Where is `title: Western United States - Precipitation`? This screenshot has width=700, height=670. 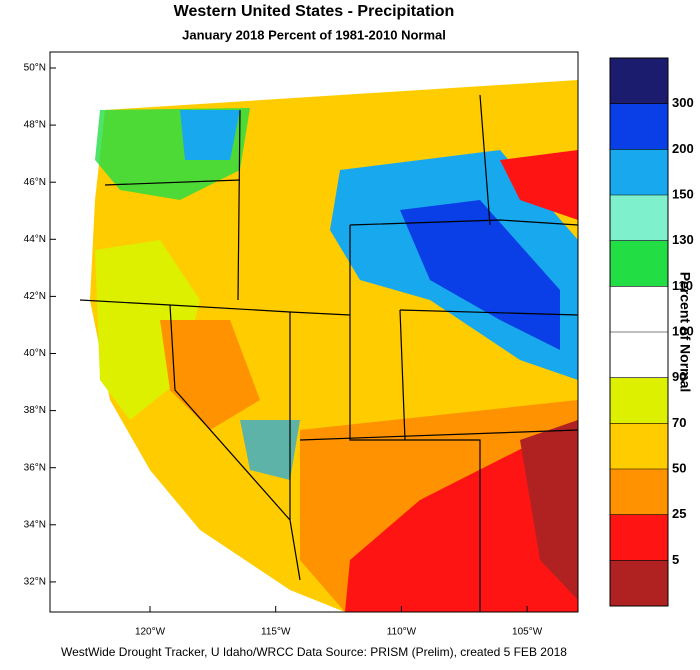 title: Western United States - Precipitation is located at coordinates (314, 11).